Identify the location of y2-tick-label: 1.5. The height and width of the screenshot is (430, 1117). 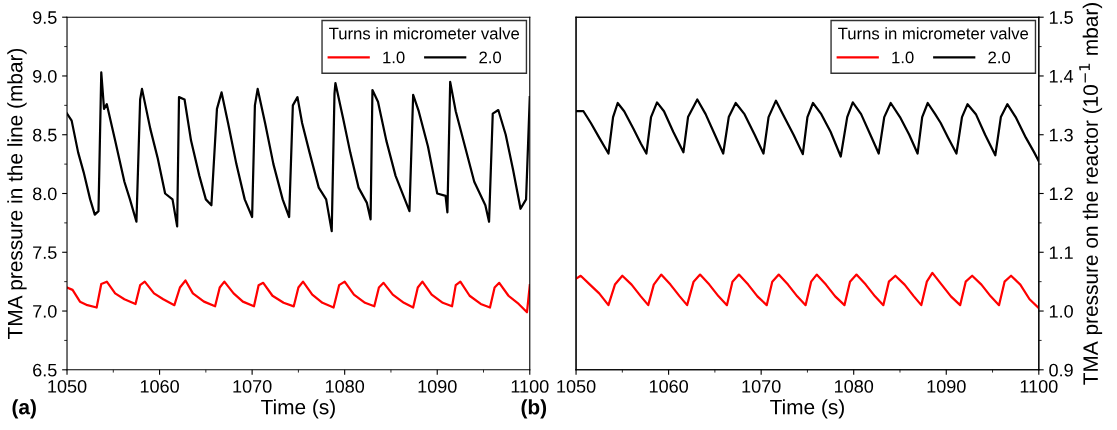
(1061, 17).